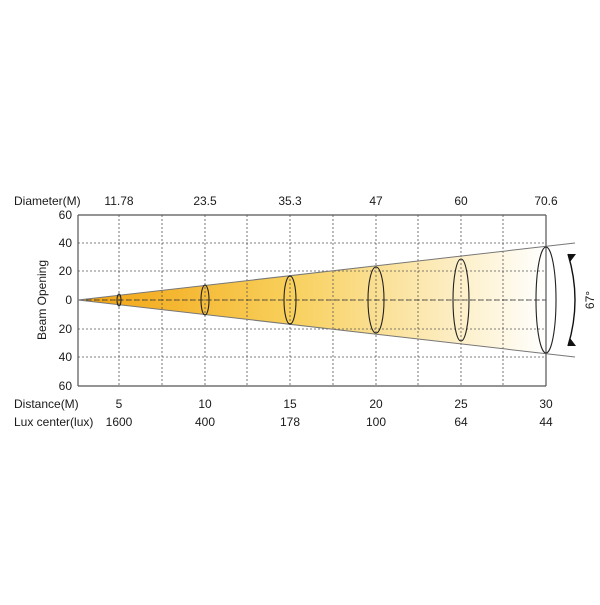  What do you see at coordinates (42, 300) in the screenshot?
I see `beam-opening-label: Beam Opening` at bounding box center [42, 300].